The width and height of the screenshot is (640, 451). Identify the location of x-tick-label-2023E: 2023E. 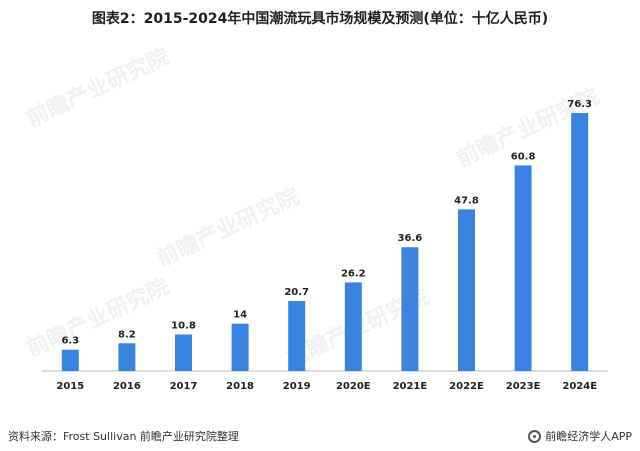
(523, 386).